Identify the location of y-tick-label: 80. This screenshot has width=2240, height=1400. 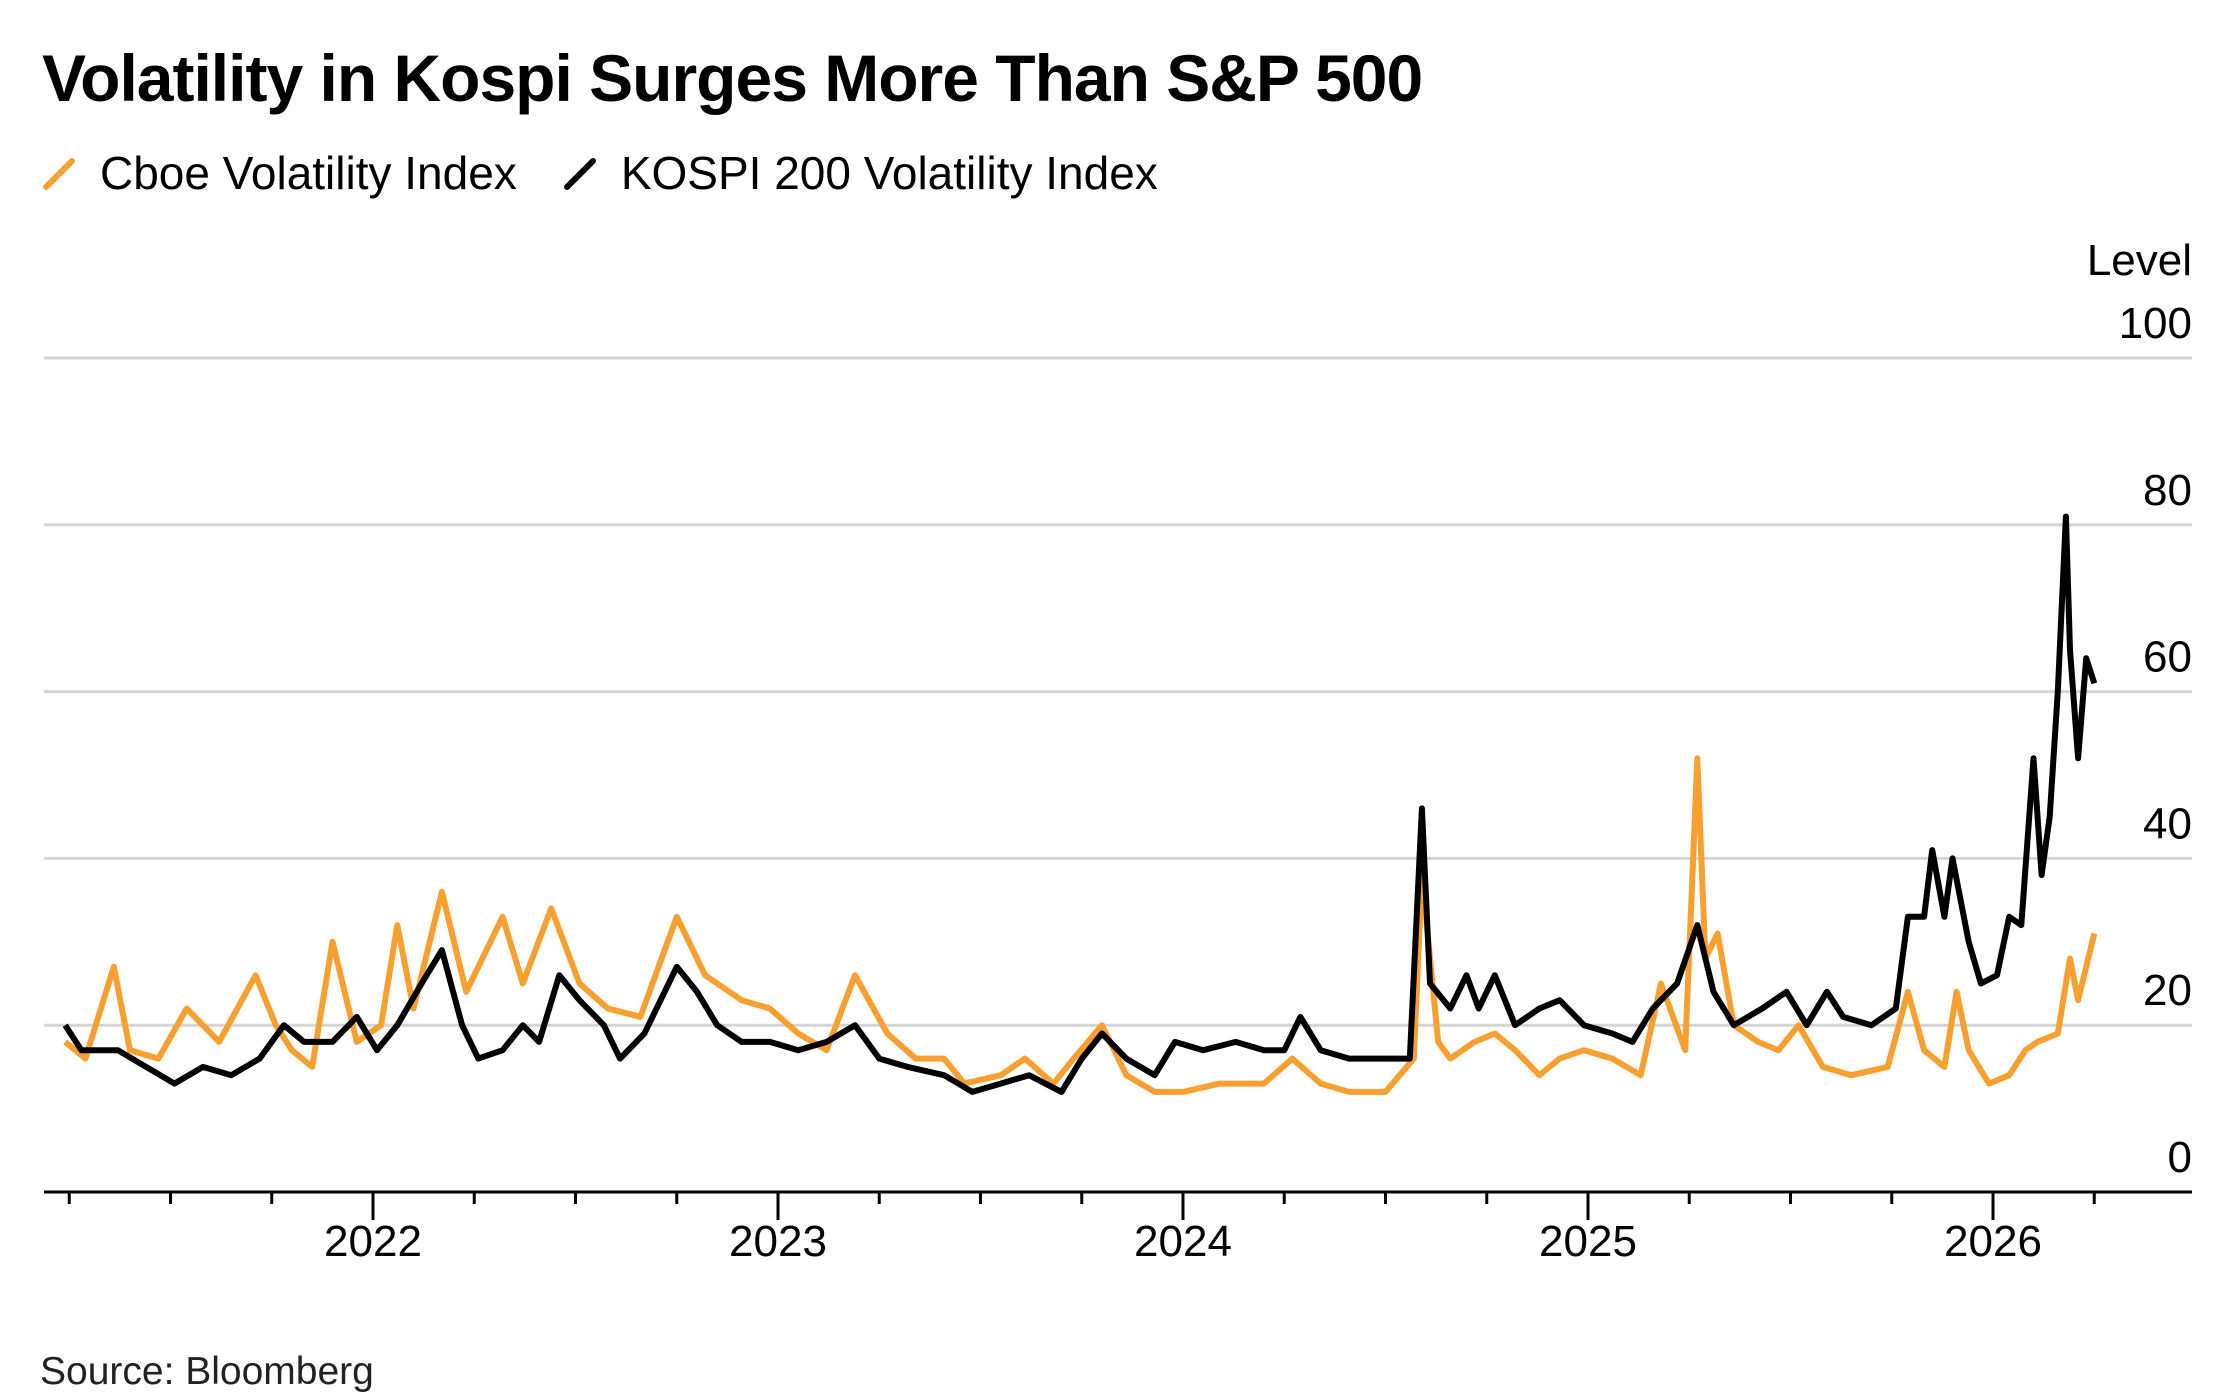
(2167, 490).